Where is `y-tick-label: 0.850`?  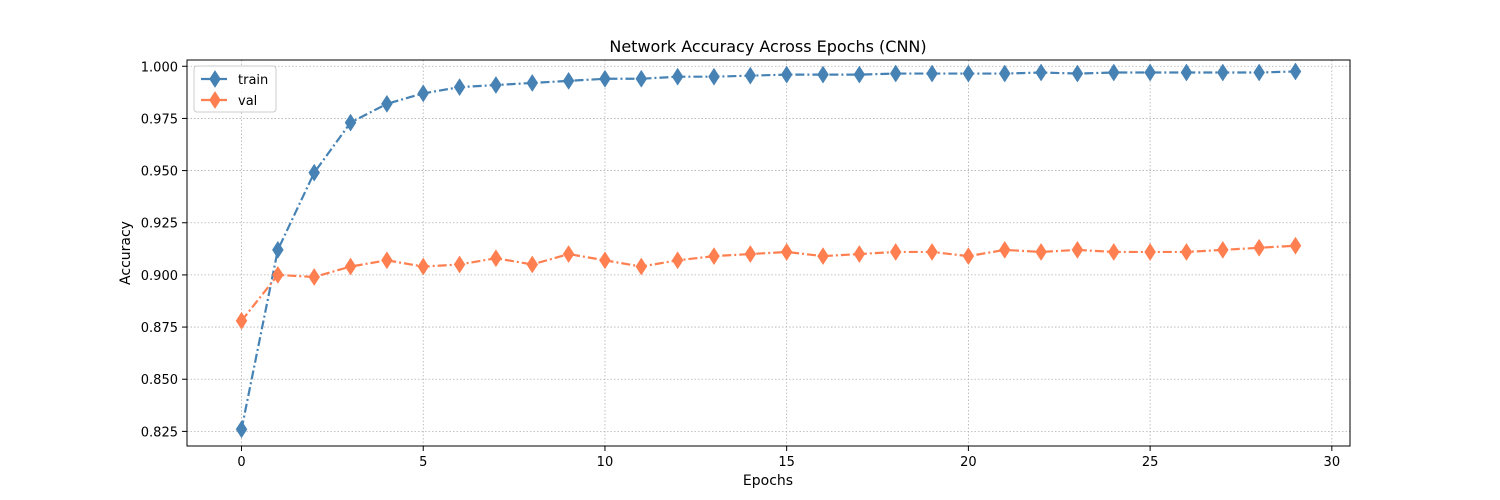 y-tick-label: 0.850 is located at coordinates (159, 380).